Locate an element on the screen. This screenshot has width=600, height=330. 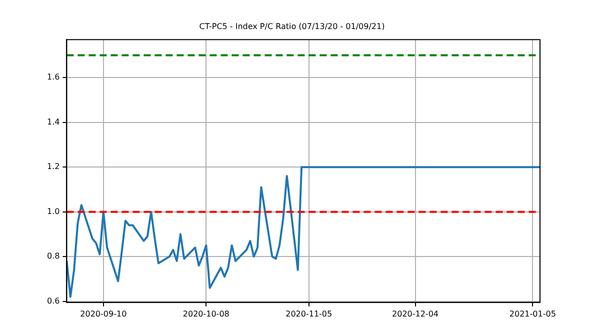
y-tick-label: 1.4 is located at coordinates (53, 121).